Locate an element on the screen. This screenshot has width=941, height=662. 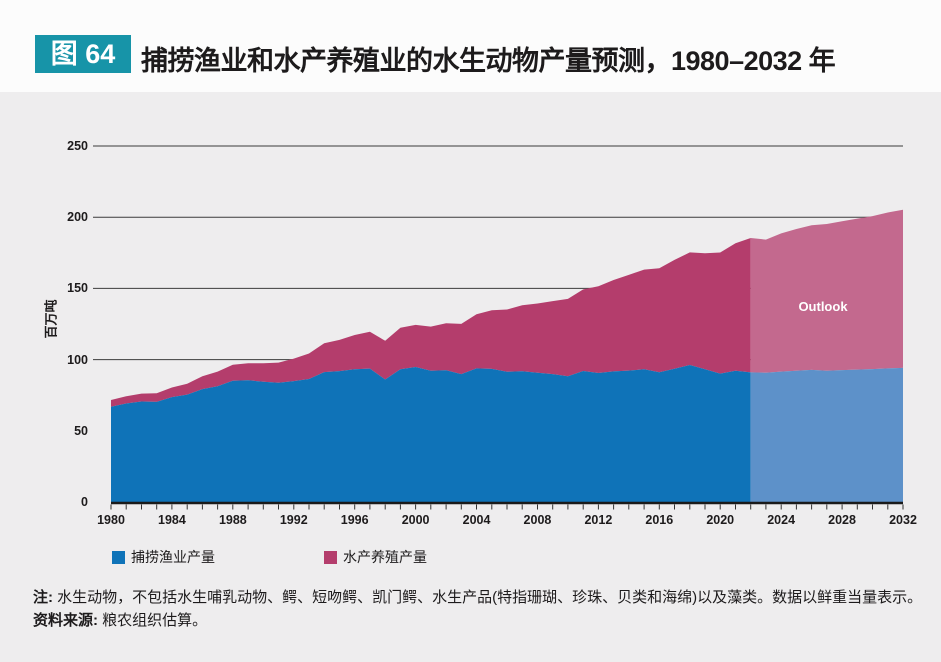
legend-item-capture: 捕捞渔业产量 is located at coordinates (163, 557).